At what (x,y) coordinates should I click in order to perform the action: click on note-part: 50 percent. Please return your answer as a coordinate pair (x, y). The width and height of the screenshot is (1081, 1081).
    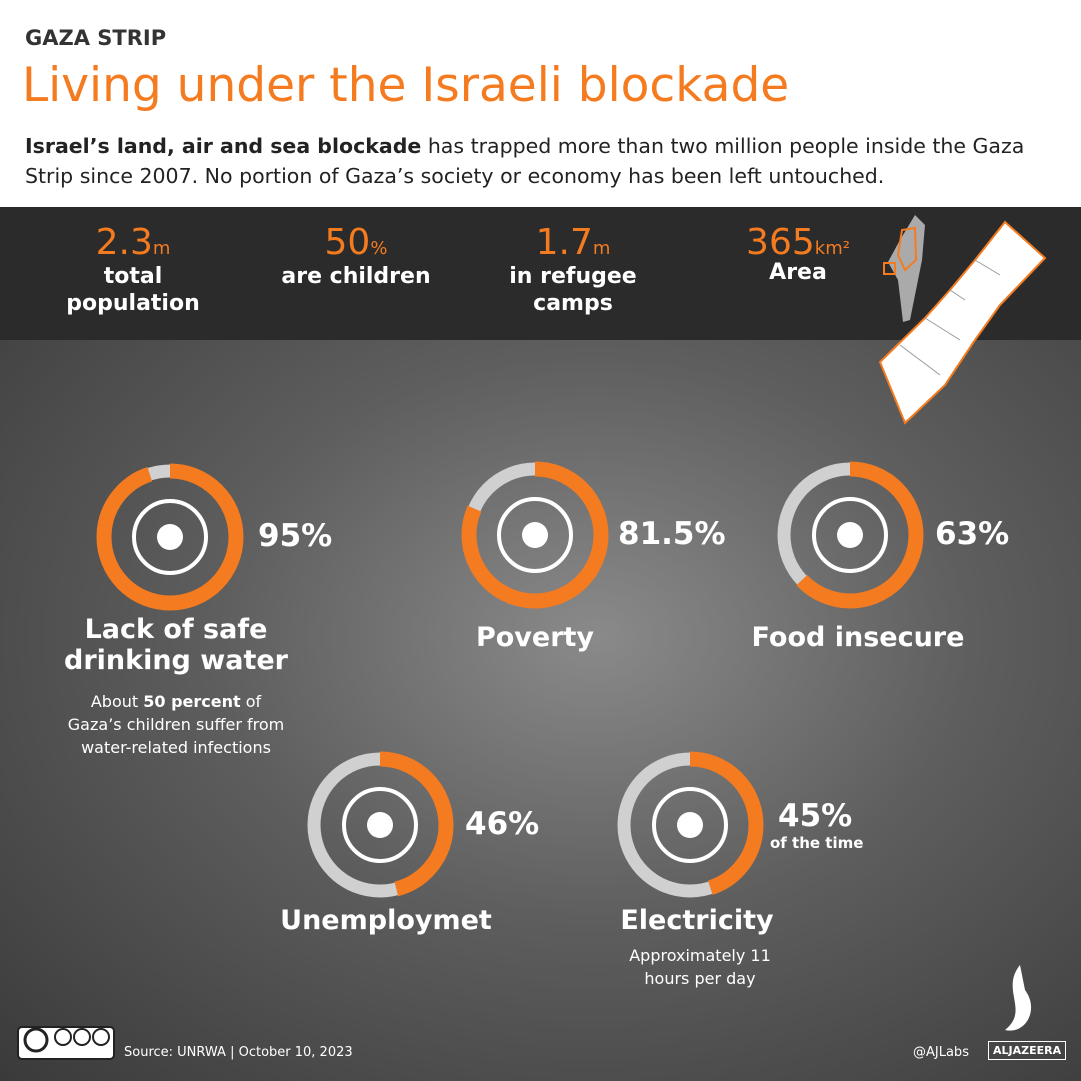
    Looking at the image, I should click on (192, 701).